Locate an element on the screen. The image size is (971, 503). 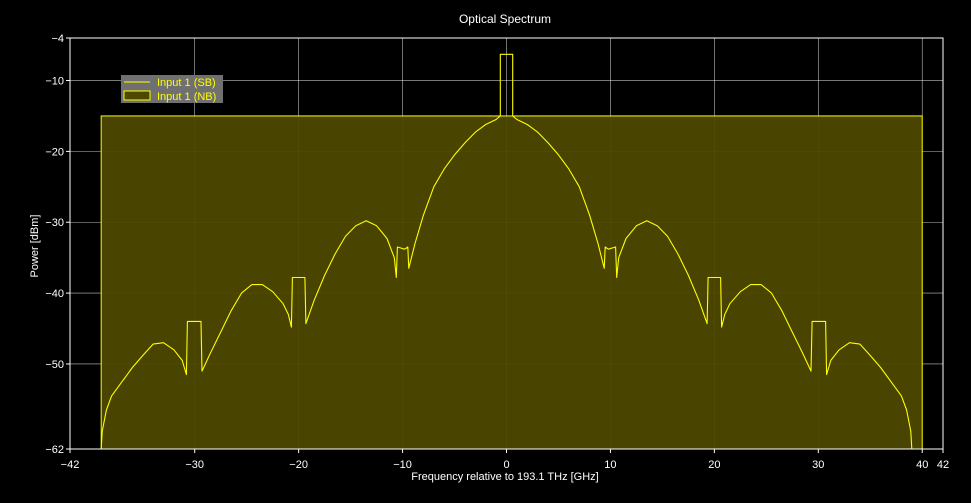
x-tick-label: −10 is located at coordinates (402, 465).